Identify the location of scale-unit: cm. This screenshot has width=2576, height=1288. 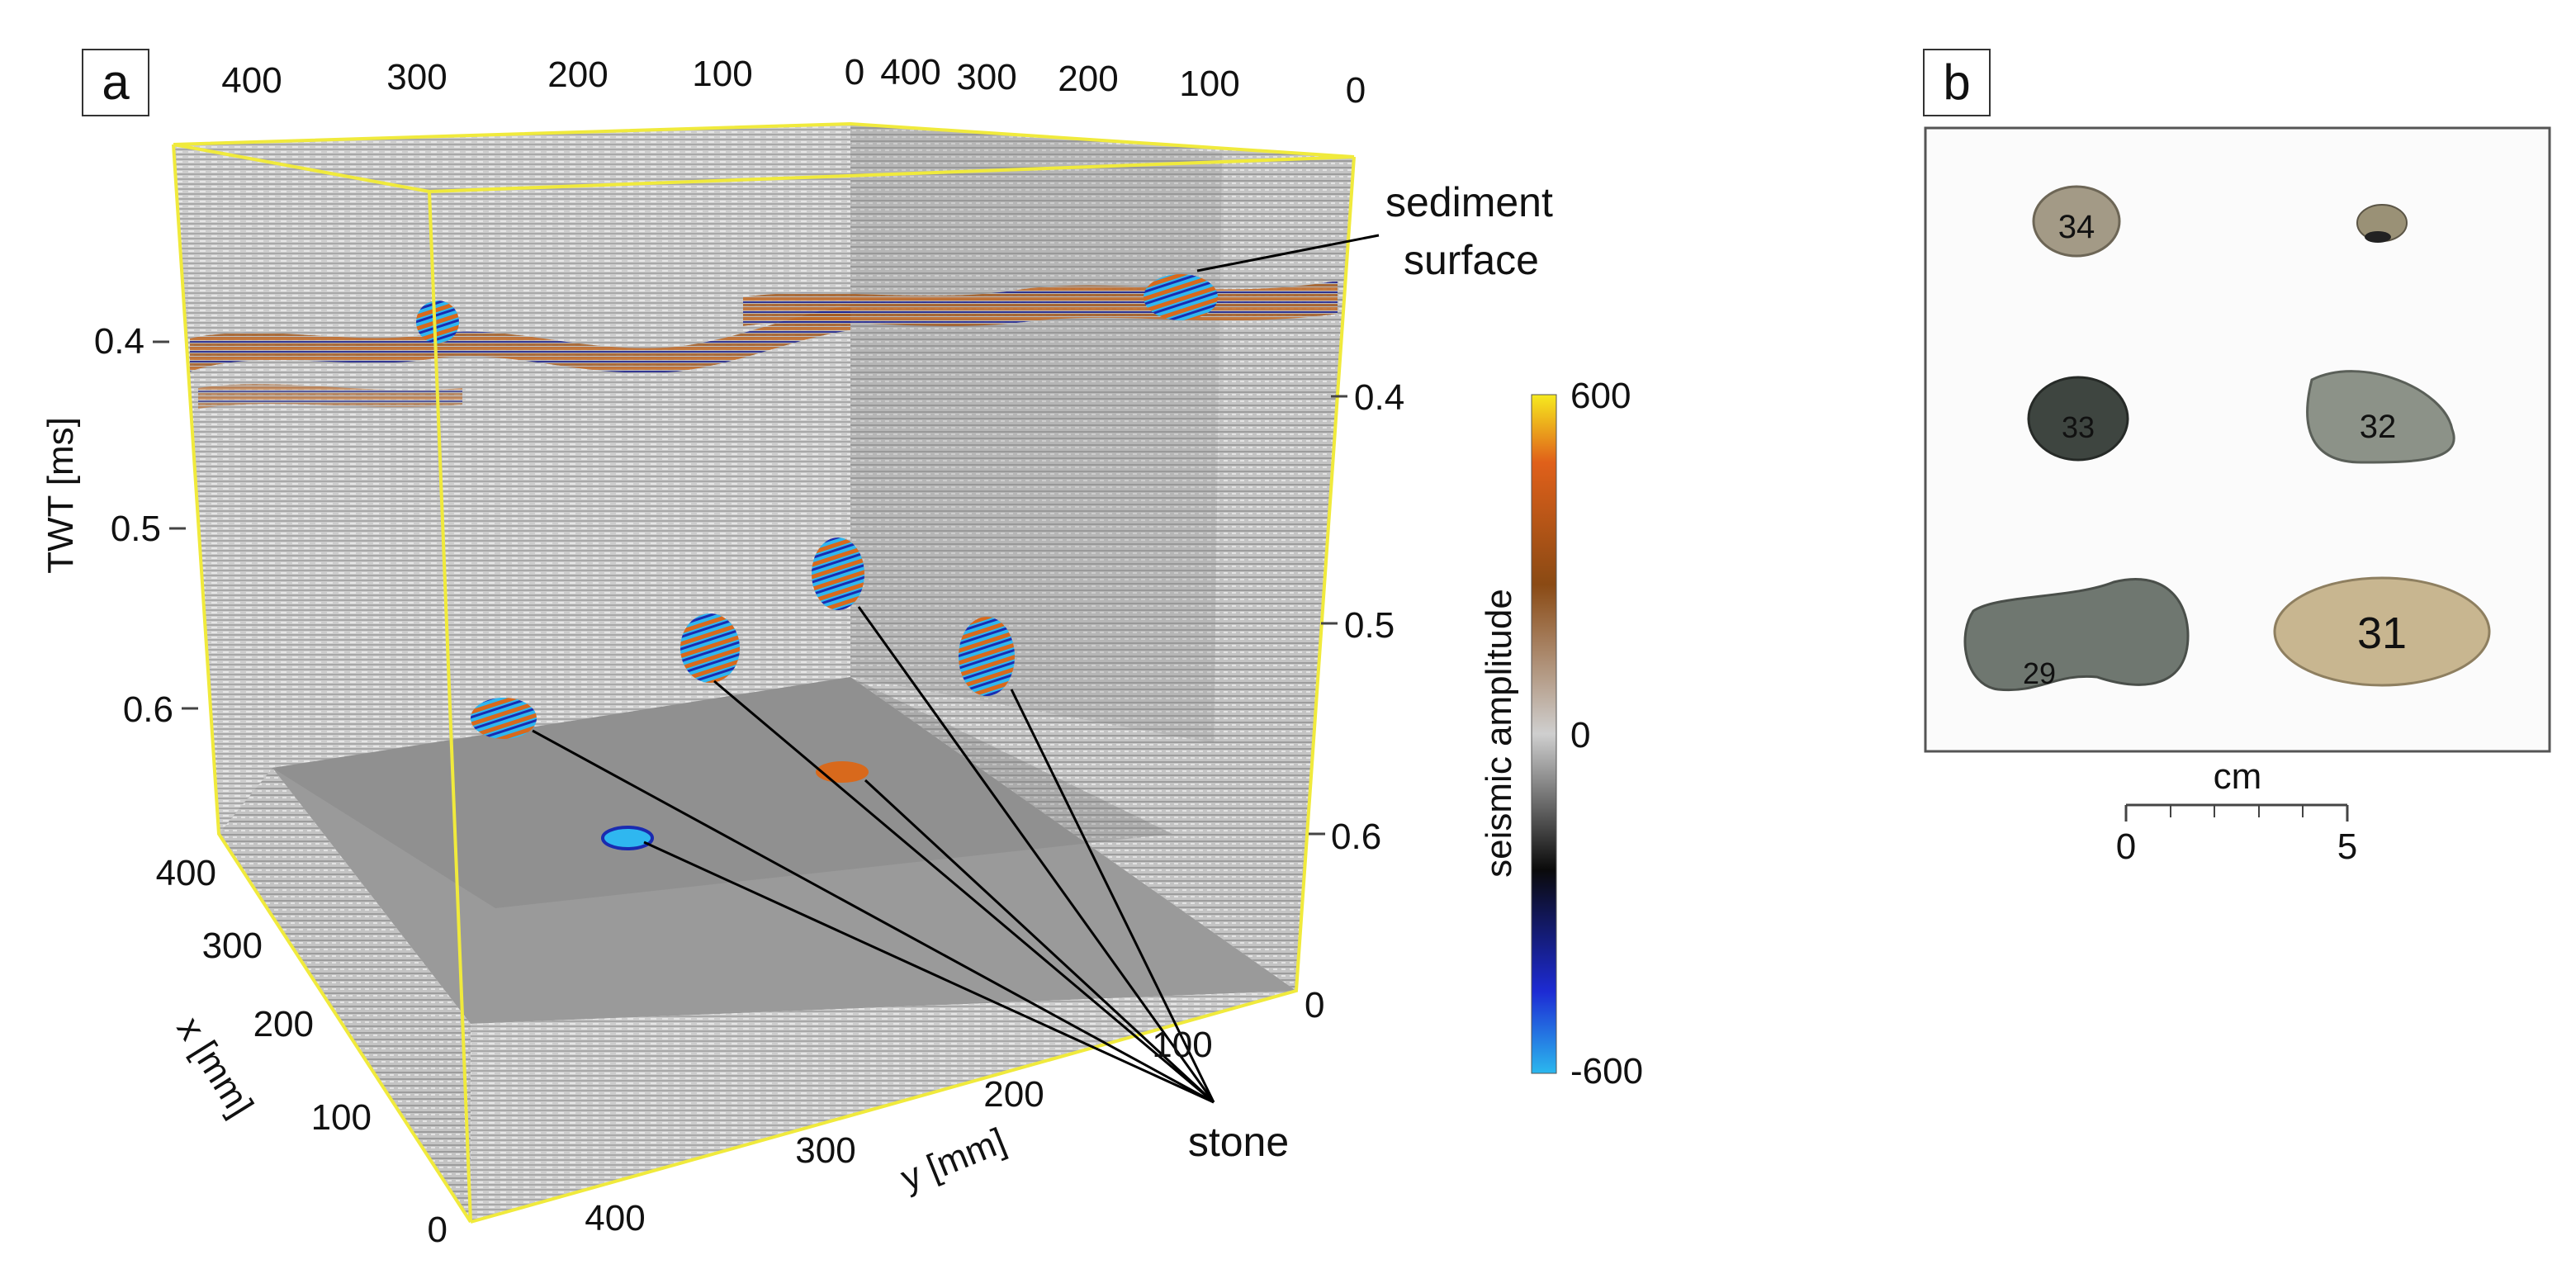
(2238, 776).